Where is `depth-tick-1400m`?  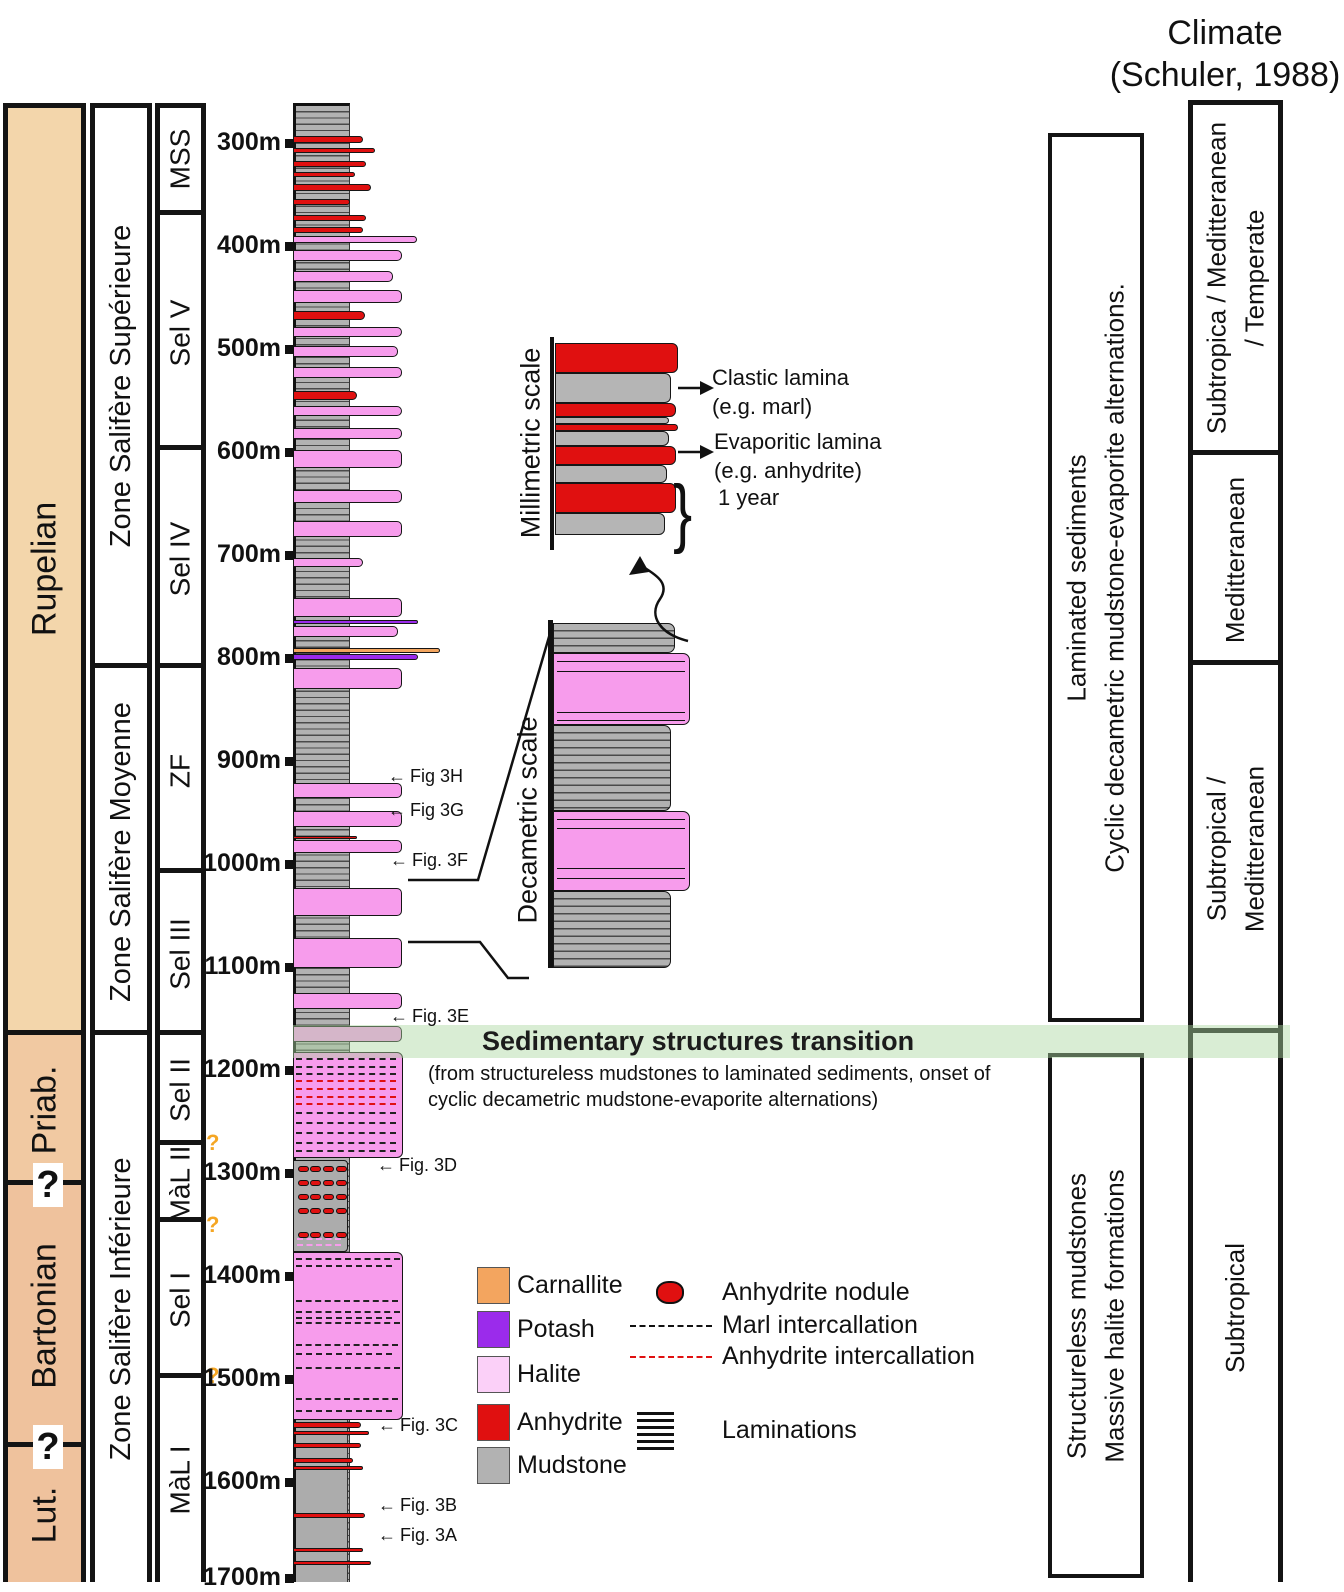 depth-tick-1400m is located at coordinates (289, 1276).